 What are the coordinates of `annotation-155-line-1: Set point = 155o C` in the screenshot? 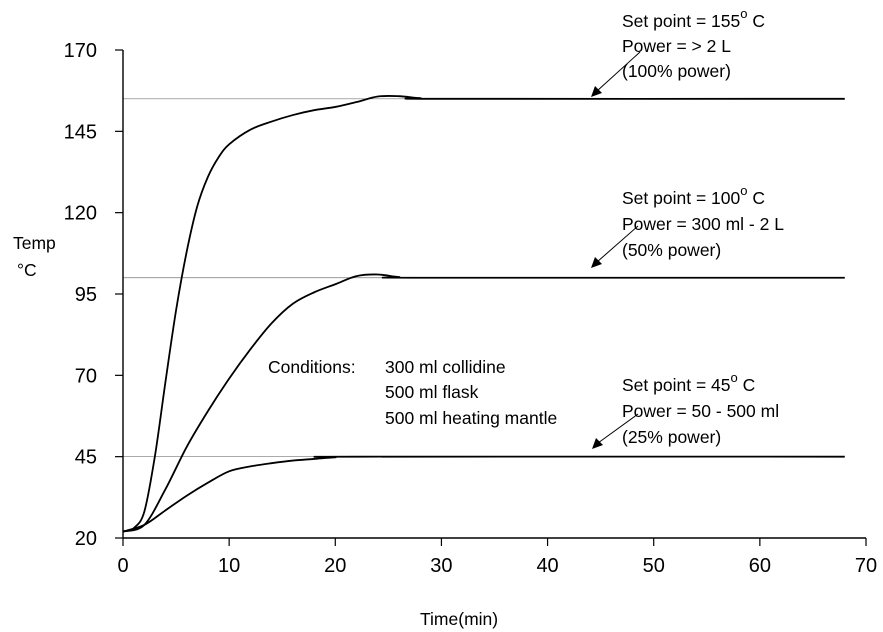 It's located at (693, 18).